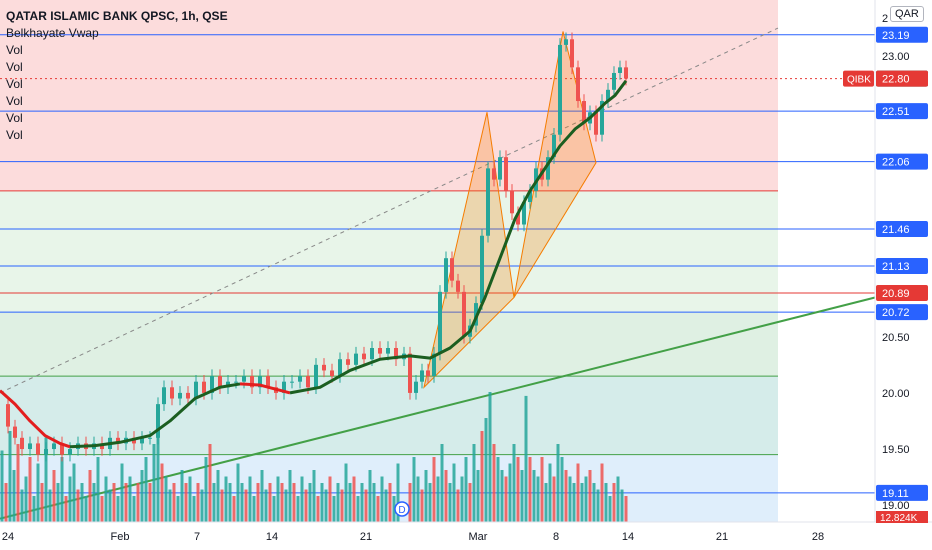 The image size is (932, 550). I want to click on symbol-tag: QIBK, so click(859, 80).